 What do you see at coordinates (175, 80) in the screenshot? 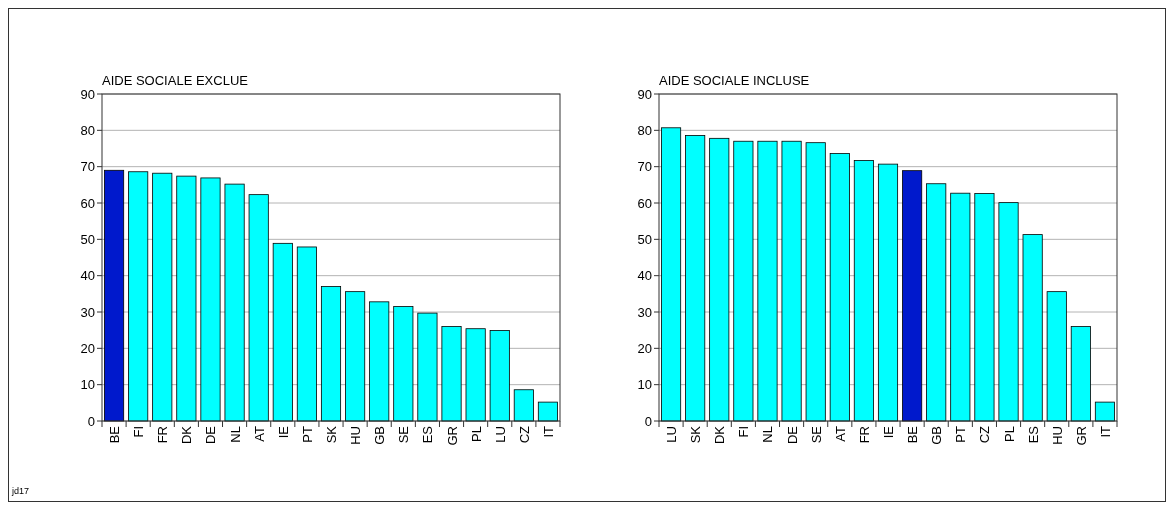
I see `chart-title: AIDE SOCIALE EXCLUE` at bounding box center [175, 80].